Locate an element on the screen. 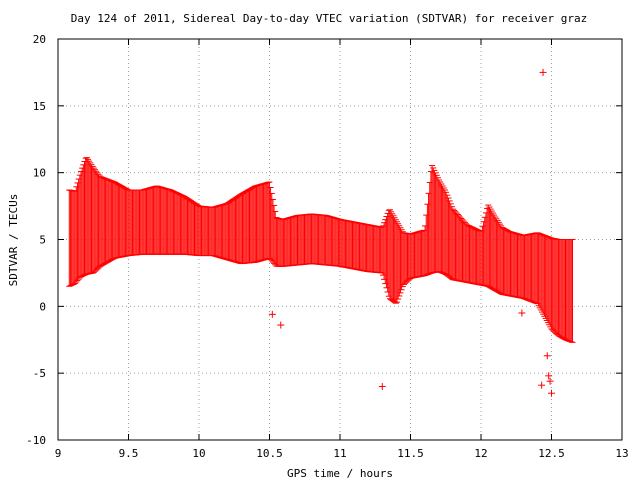 The image size is (640, 480). y-tick-label: 5 is located at coordinates (42, 240).